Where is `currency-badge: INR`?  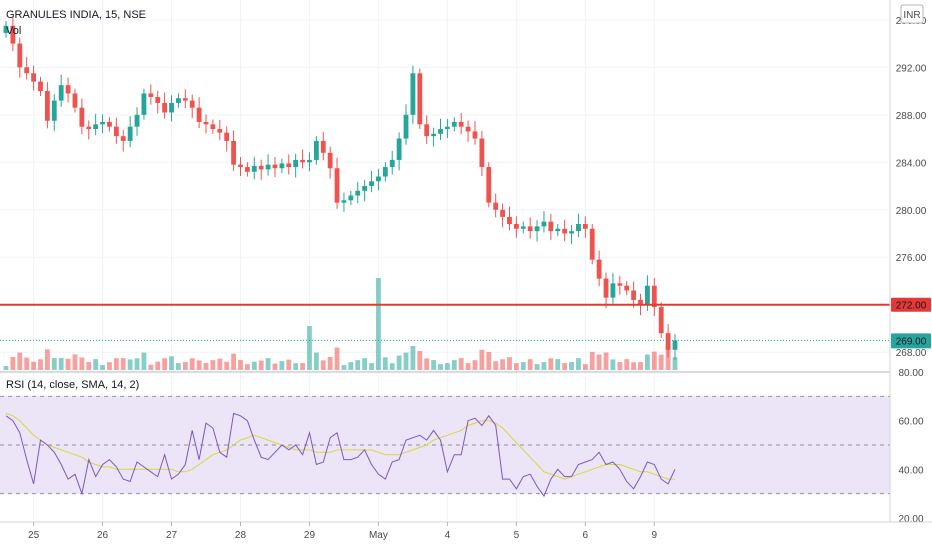 currency-badge: INR is located at coordinates (912, 14).